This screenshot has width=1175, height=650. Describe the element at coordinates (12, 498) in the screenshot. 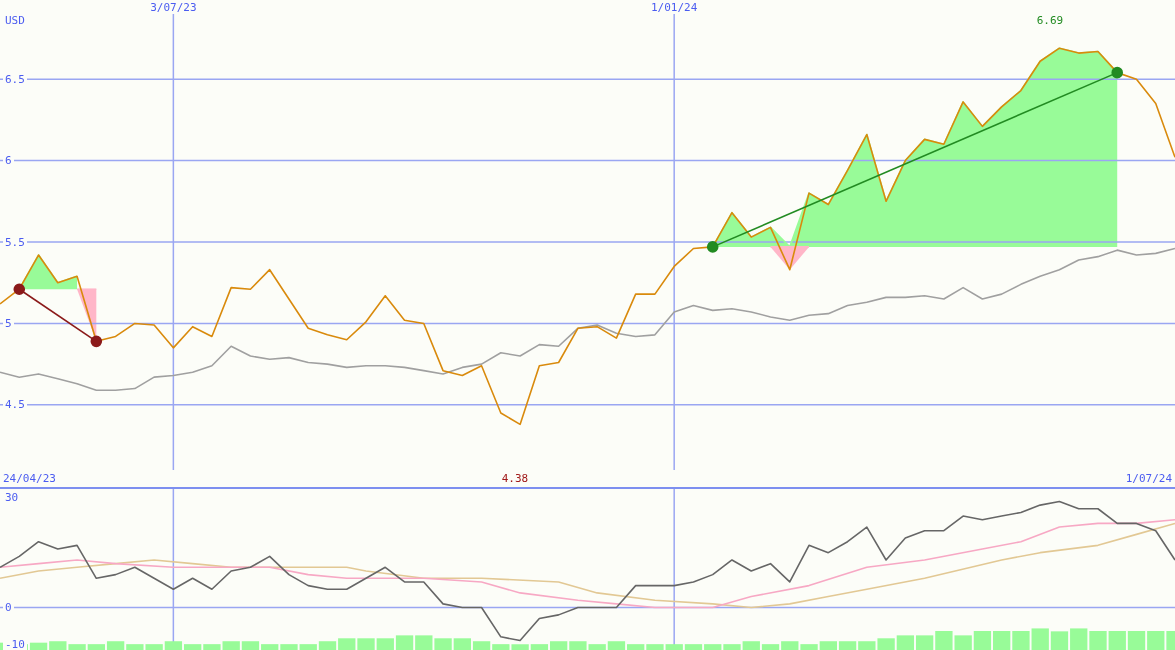

I see `y-tick-label: 30` at that location.